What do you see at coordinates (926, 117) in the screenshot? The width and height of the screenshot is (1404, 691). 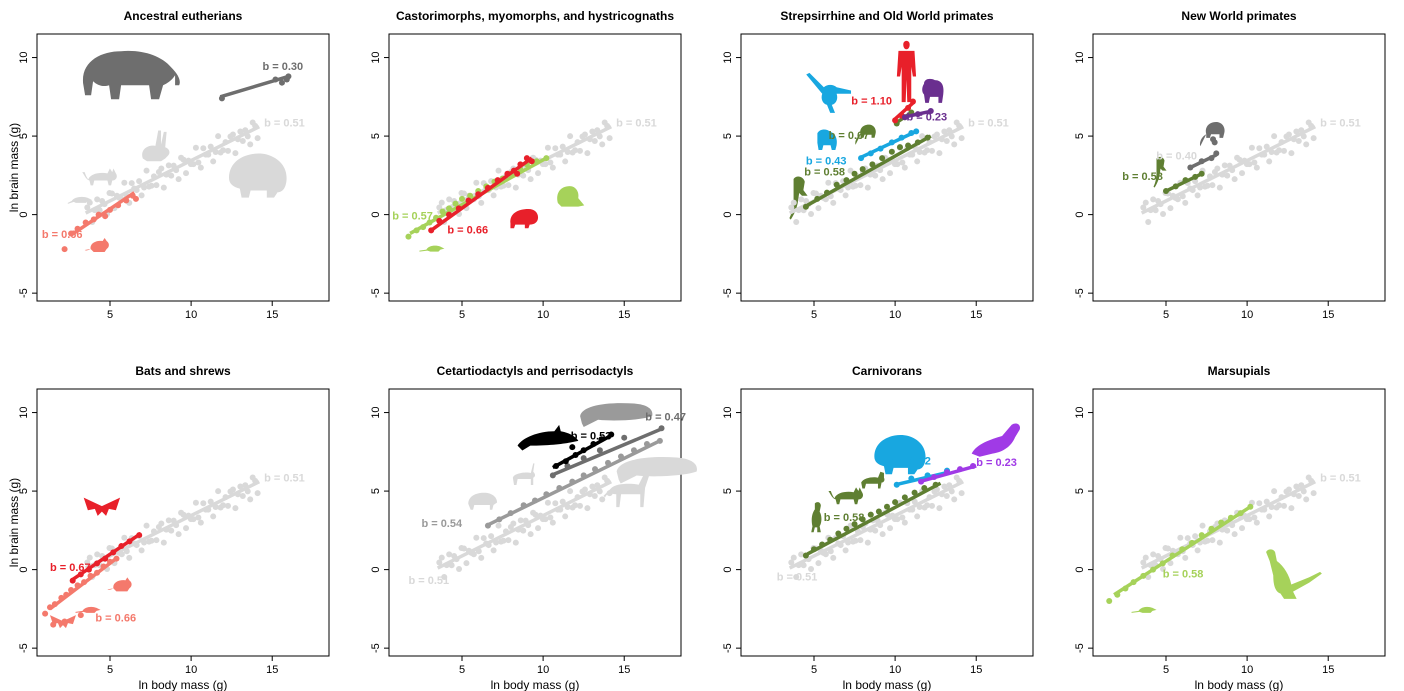 I see `slope-label: b = 0.23` at bounding box center [926, 117].